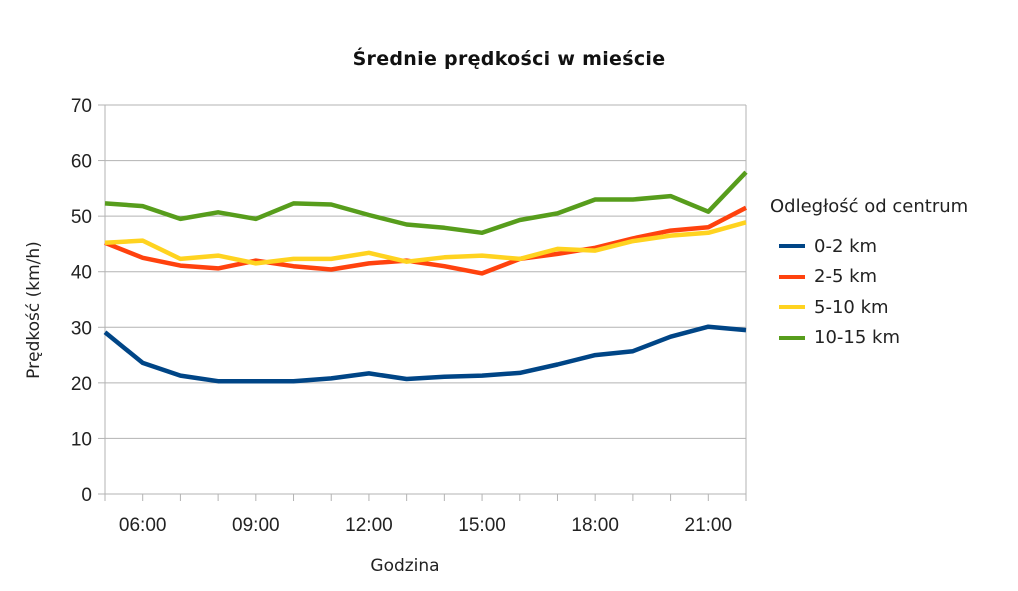 The width and height of the screenshot is (1018, 591). What do you see at coordinates (709, 525) in the screenshot?
I see `x-tick-label: 21:00` at bounding box center [709, 525].